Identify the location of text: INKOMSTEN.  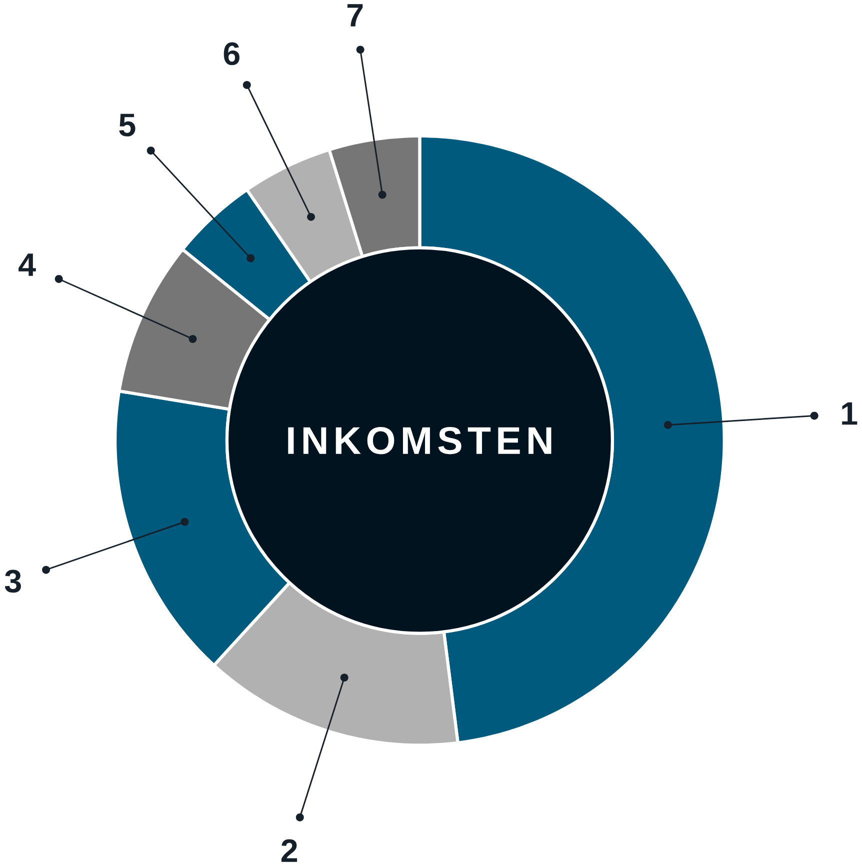
(420, 440).